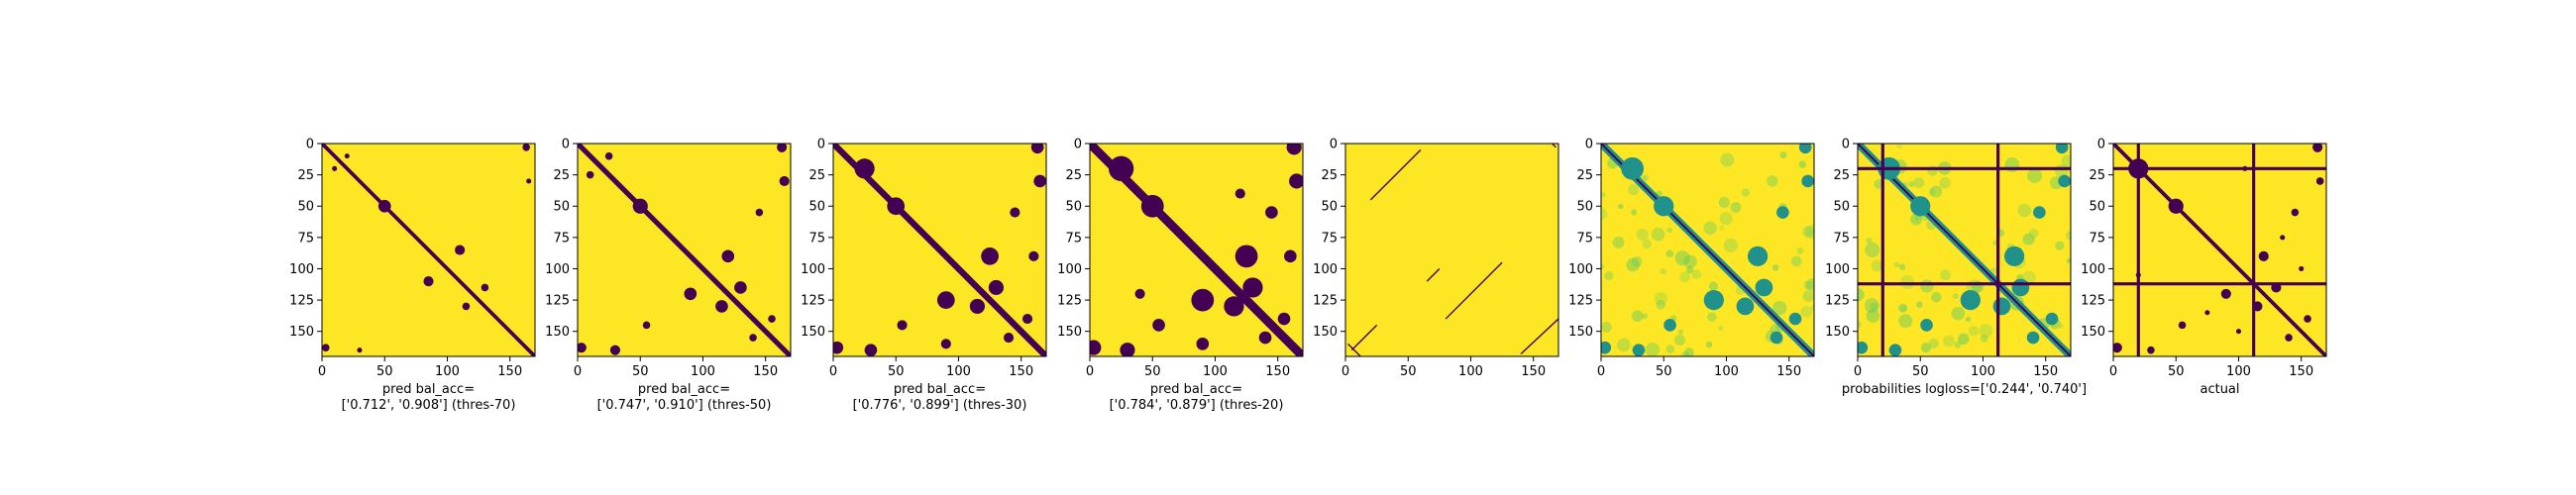 This screenshot has width=2576, height=495. What do you see at coordinates (897, 372) in the screenshot?
I see `x-tick-label: 50` at bounding box center [897, 372].